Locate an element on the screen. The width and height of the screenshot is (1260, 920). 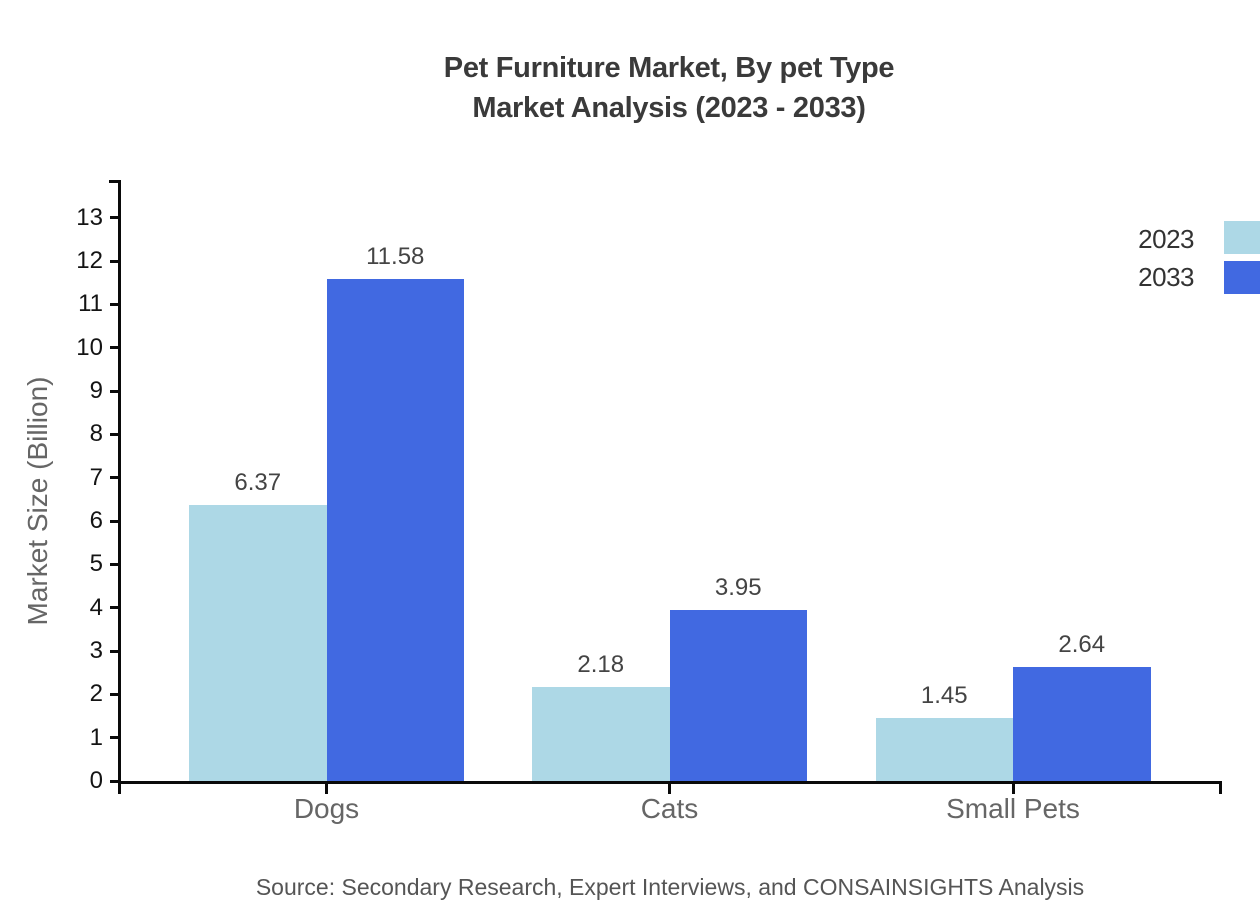
x-tick-dogs is located at coordinates (326, 789).